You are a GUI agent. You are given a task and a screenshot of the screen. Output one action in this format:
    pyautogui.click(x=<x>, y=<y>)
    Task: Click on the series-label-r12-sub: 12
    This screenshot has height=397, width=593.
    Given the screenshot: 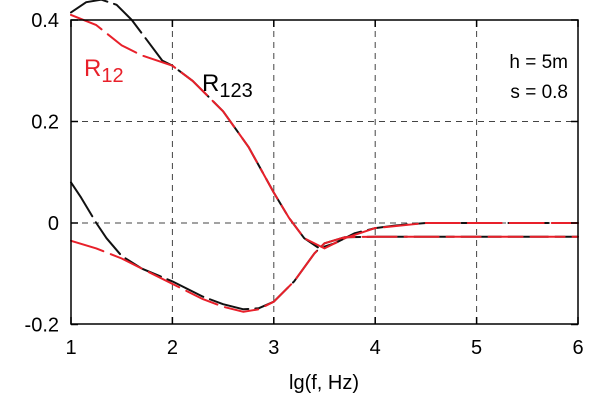 What is the action you would take?
    pyautogui.click(x=112, y=76)
    